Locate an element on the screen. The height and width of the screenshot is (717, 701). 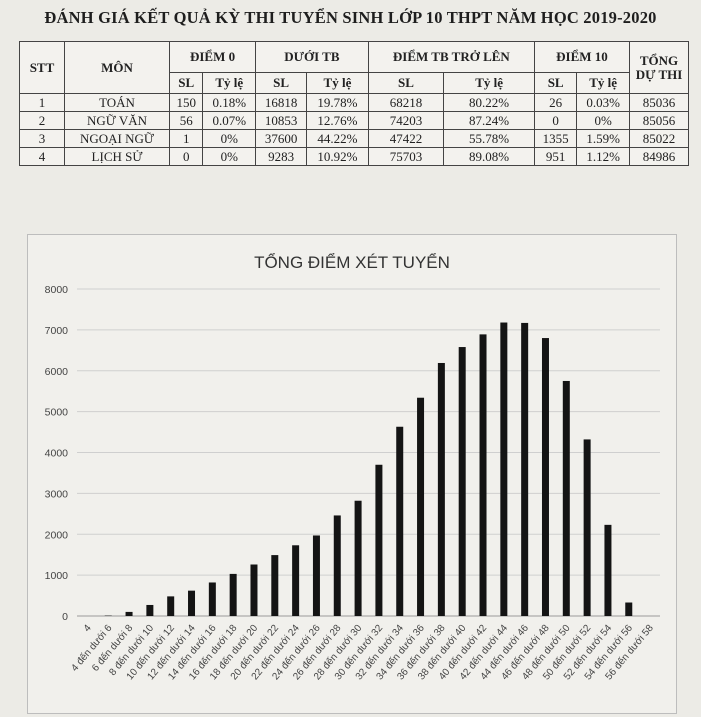
cell-dtb-tl: 19.78% is located at coordinates (337, 102).